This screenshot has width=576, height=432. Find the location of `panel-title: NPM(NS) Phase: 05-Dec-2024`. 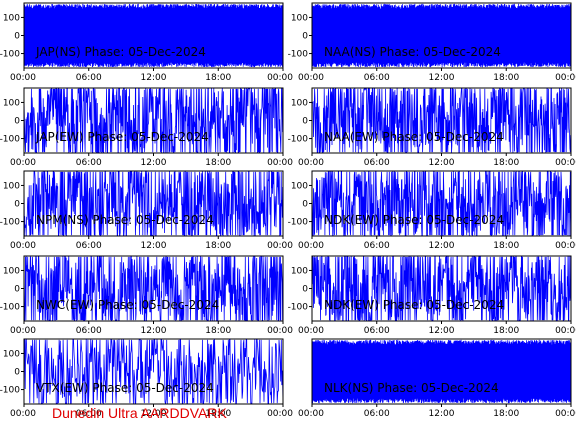

panel-title: NPM(NS) Phase: 05-Dec-2024 is located at coordinates (125, 220).